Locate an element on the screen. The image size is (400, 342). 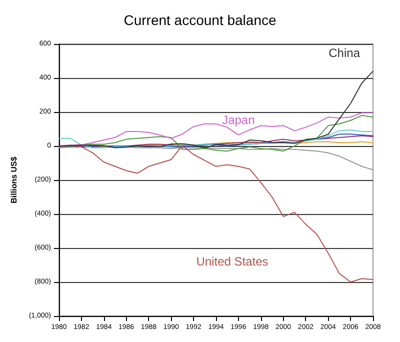
text: United States is located at coordinates (232, 261).